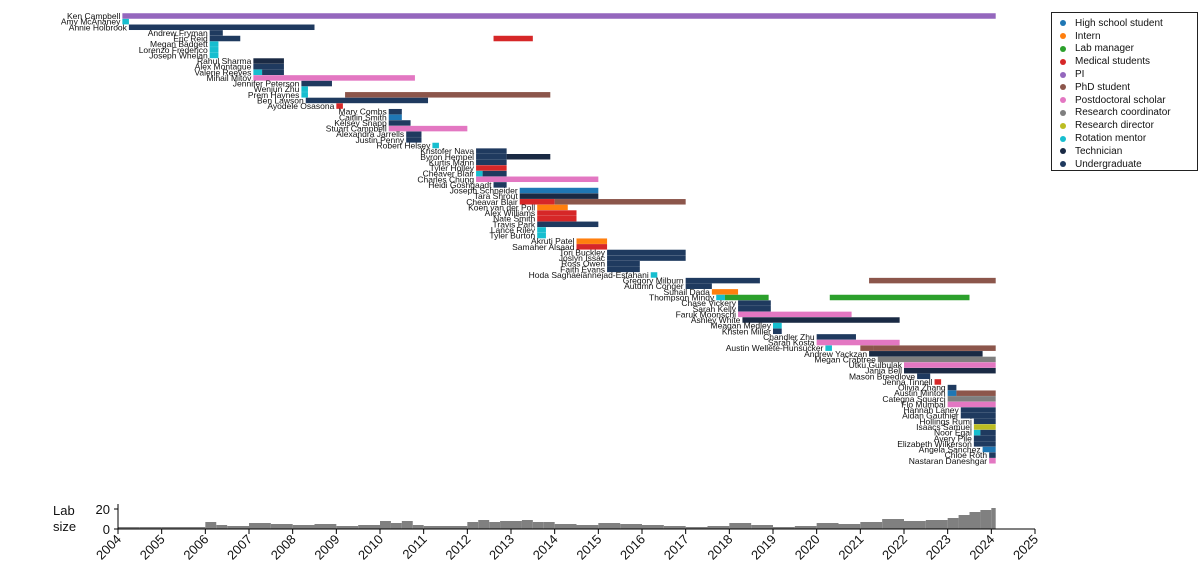 This screenshot has width=1200, height=587. What do you see at coordinates (553, 241) in the screenshot?
I see `name-label-akruti-patel: Akruti Patel` at bounding box center [553, 241].